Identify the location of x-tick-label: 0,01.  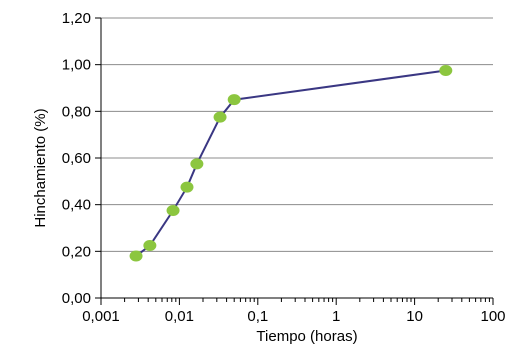
(179, 316).